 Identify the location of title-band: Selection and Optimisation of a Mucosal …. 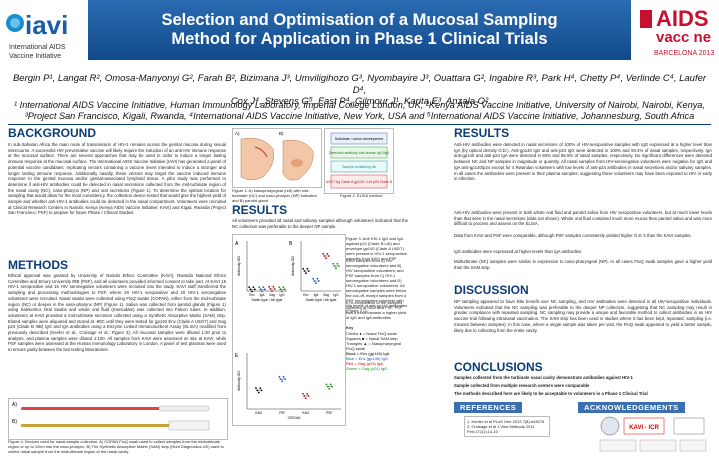
(359, 30).